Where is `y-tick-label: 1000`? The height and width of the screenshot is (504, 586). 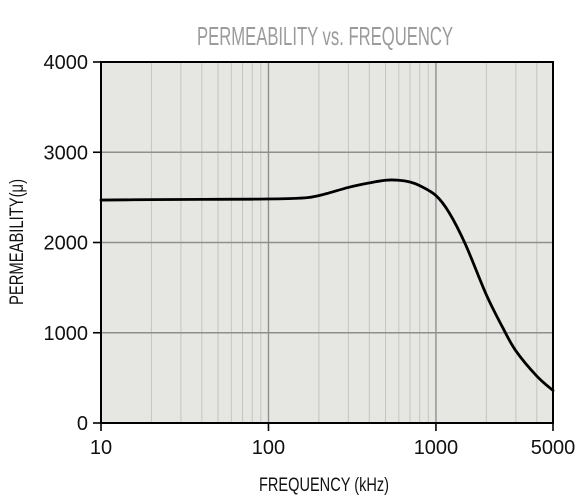 y-tick-label: 1000 is located at coordinates (66, 334).